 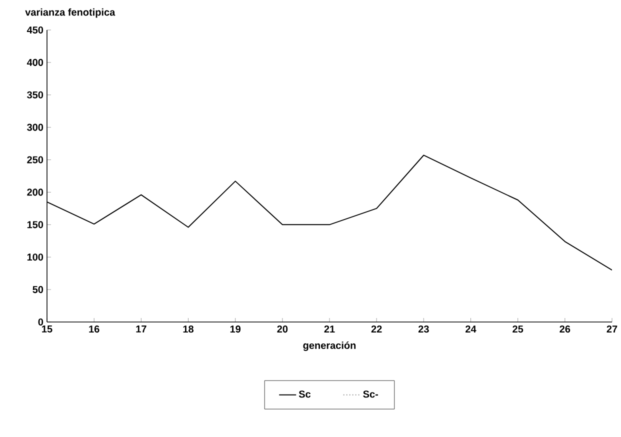 I want to click on x-tick-label: 23, so click(x=423, y=329).